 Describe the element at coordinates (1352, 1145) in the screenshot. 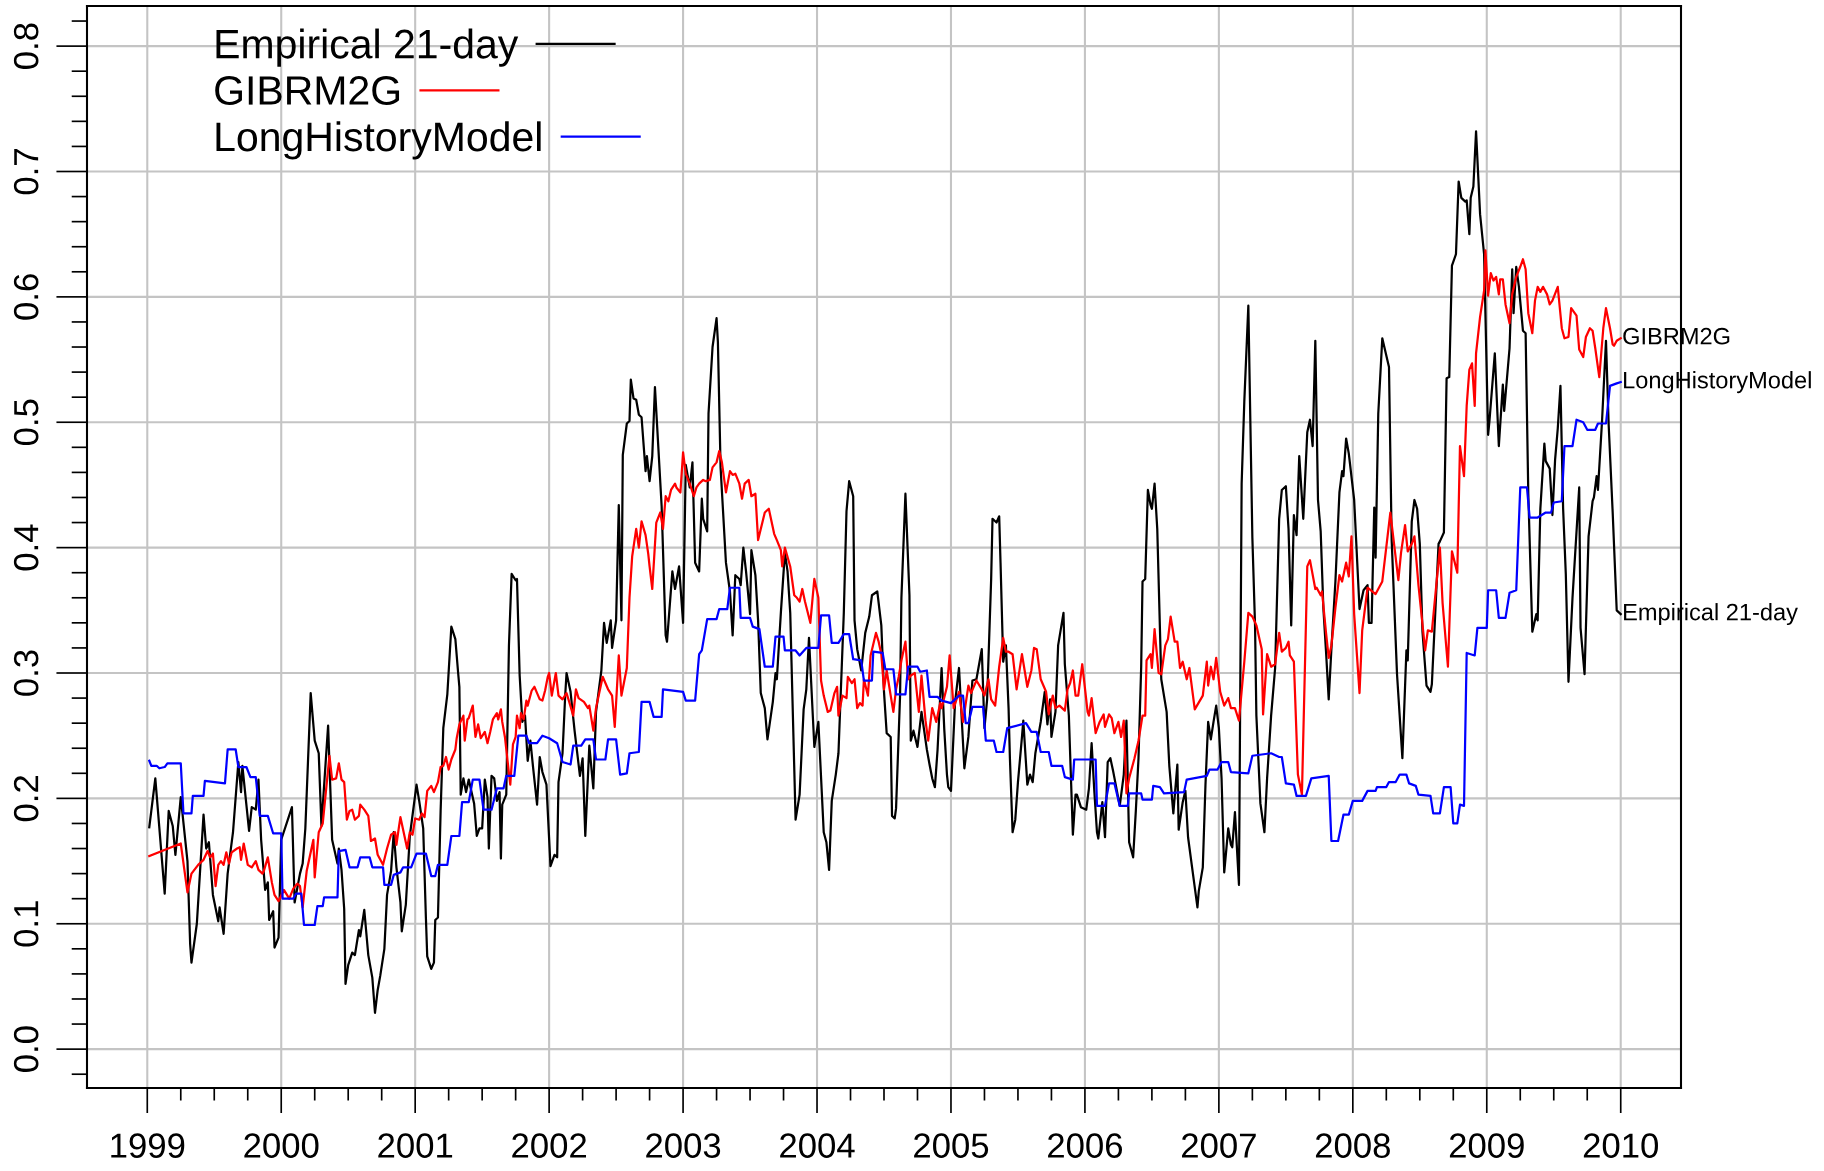

I see `x-tick-label: 2008` at that location.